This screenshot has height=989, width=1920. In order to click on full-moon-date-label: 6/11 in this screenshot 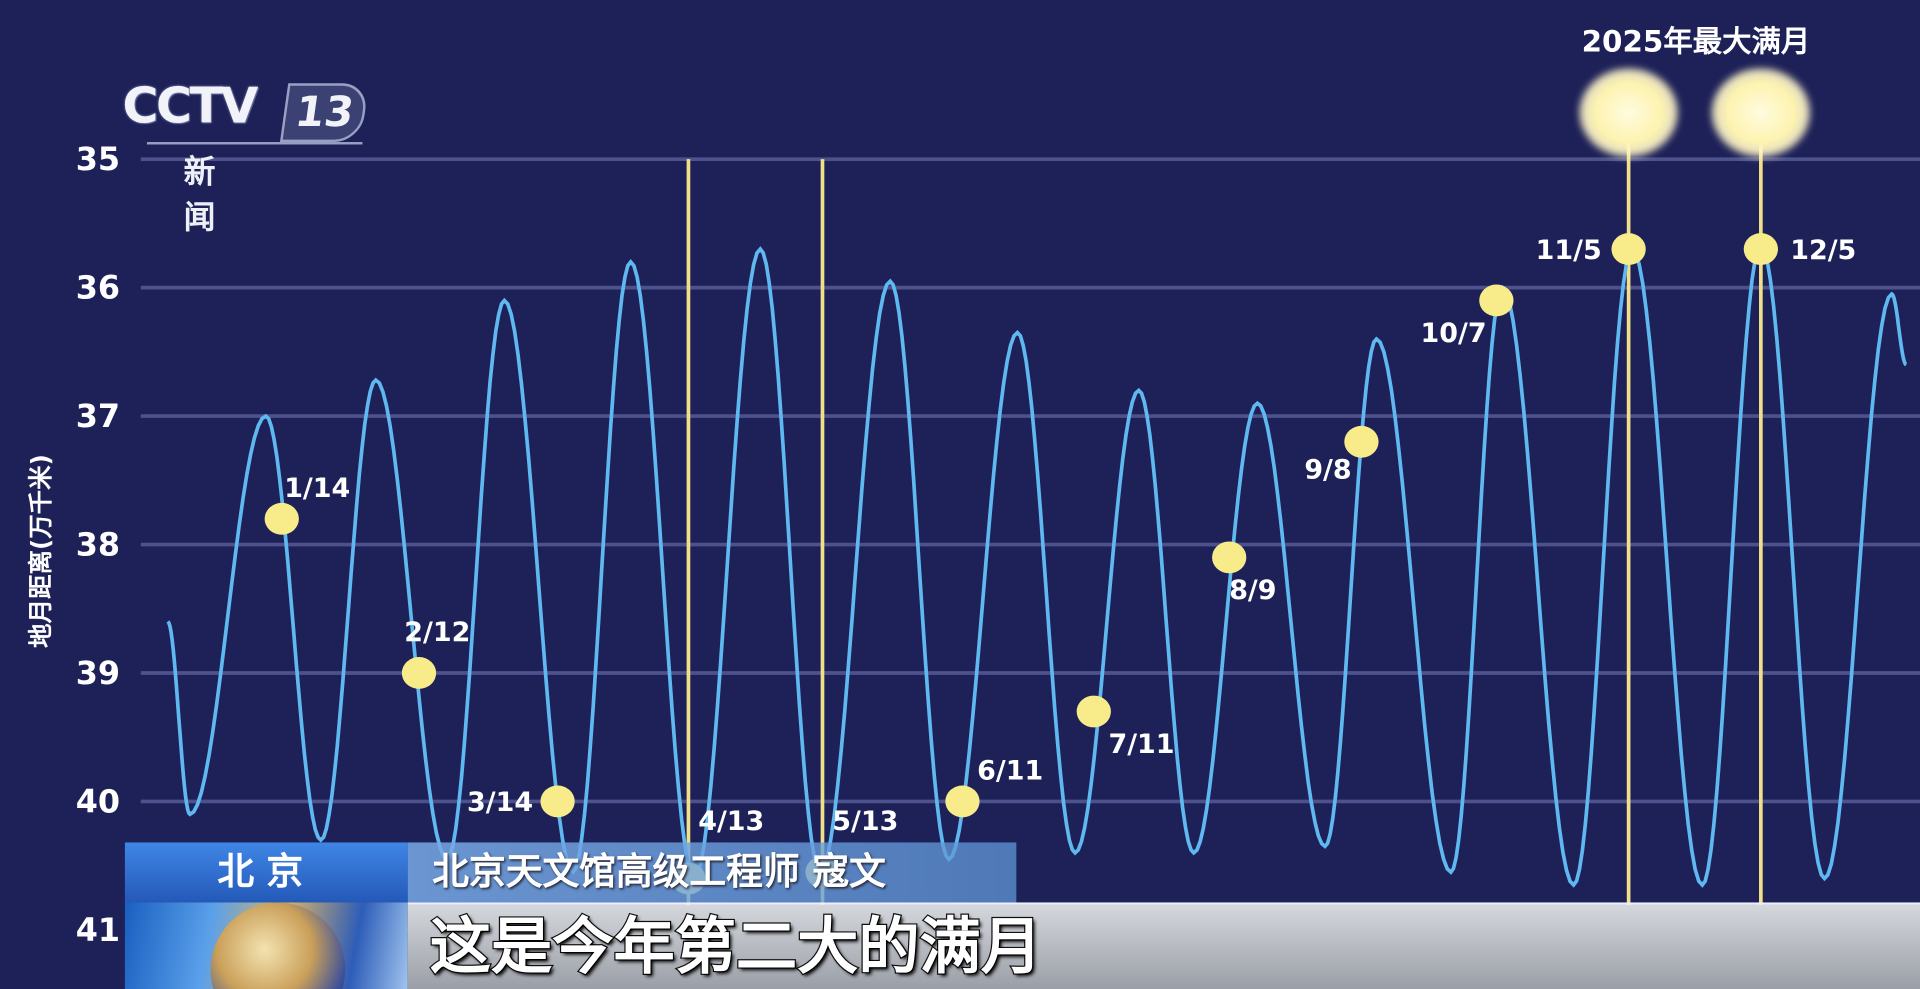, I will do `click(1010, 770)`.